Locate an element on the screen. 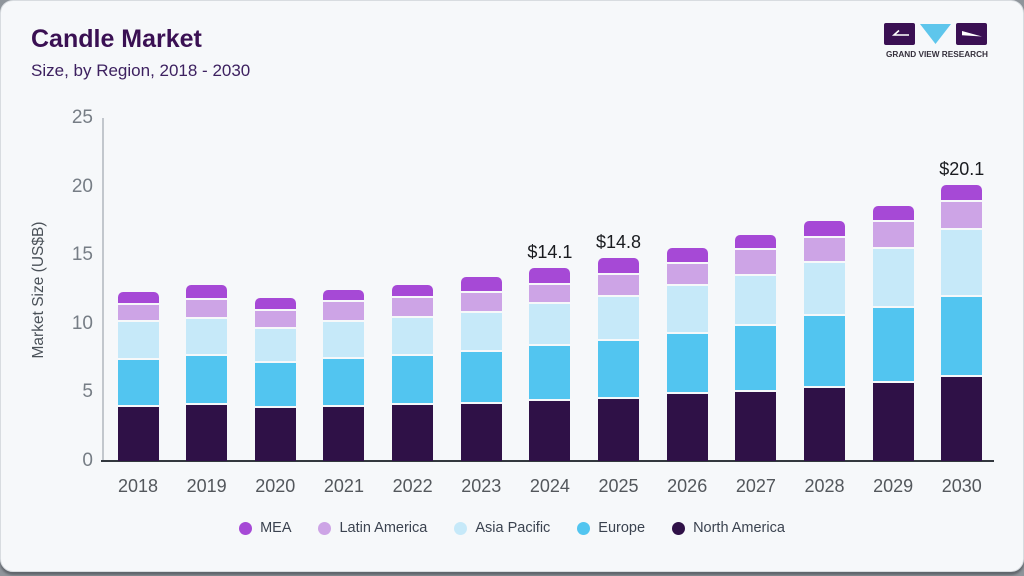 The height and width of the screenshot is (576, 1024). bar-segment-north-america-2028 is located at coordinates (824, 423).